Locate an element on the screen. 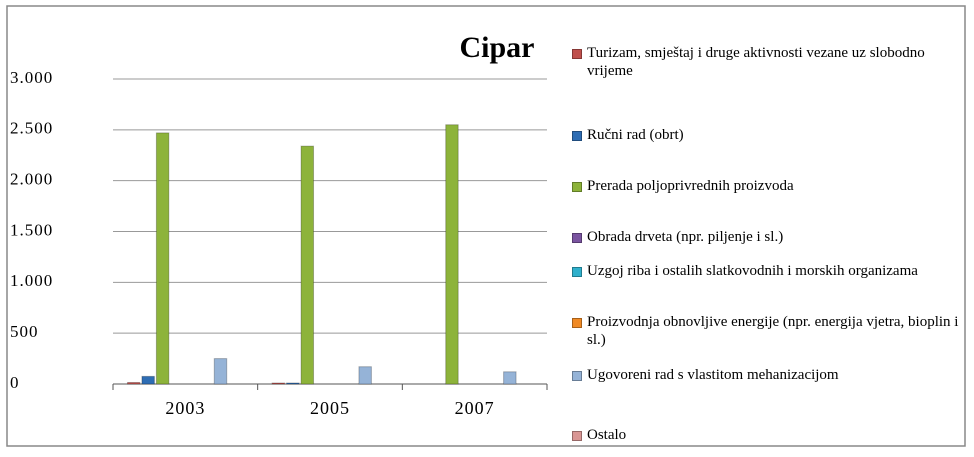 The height and width of the screenshot is (457, 974). legend-item: Prerada poljoprivrednih proizvoda is located at coordinates (767, 186).